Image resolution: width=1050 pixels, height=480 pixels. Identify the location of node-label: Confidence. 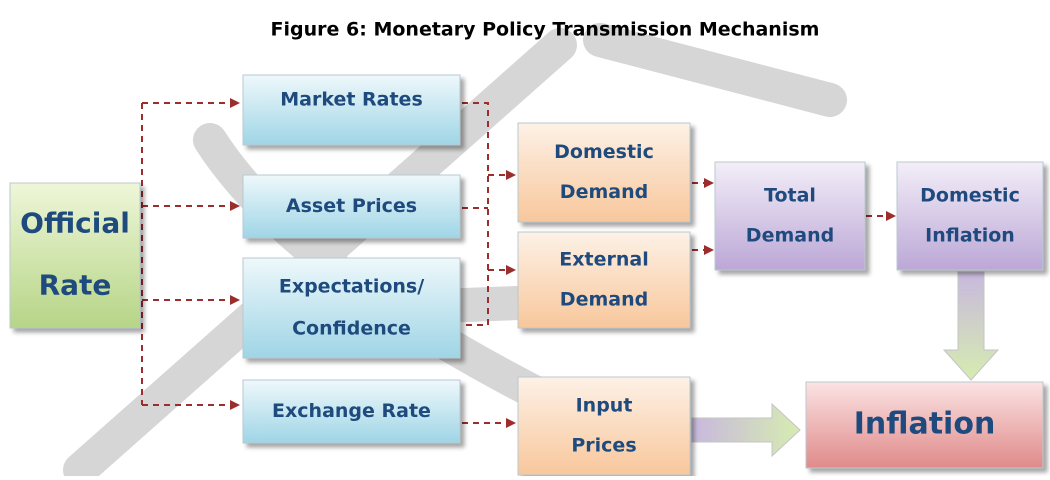
(351, 329).